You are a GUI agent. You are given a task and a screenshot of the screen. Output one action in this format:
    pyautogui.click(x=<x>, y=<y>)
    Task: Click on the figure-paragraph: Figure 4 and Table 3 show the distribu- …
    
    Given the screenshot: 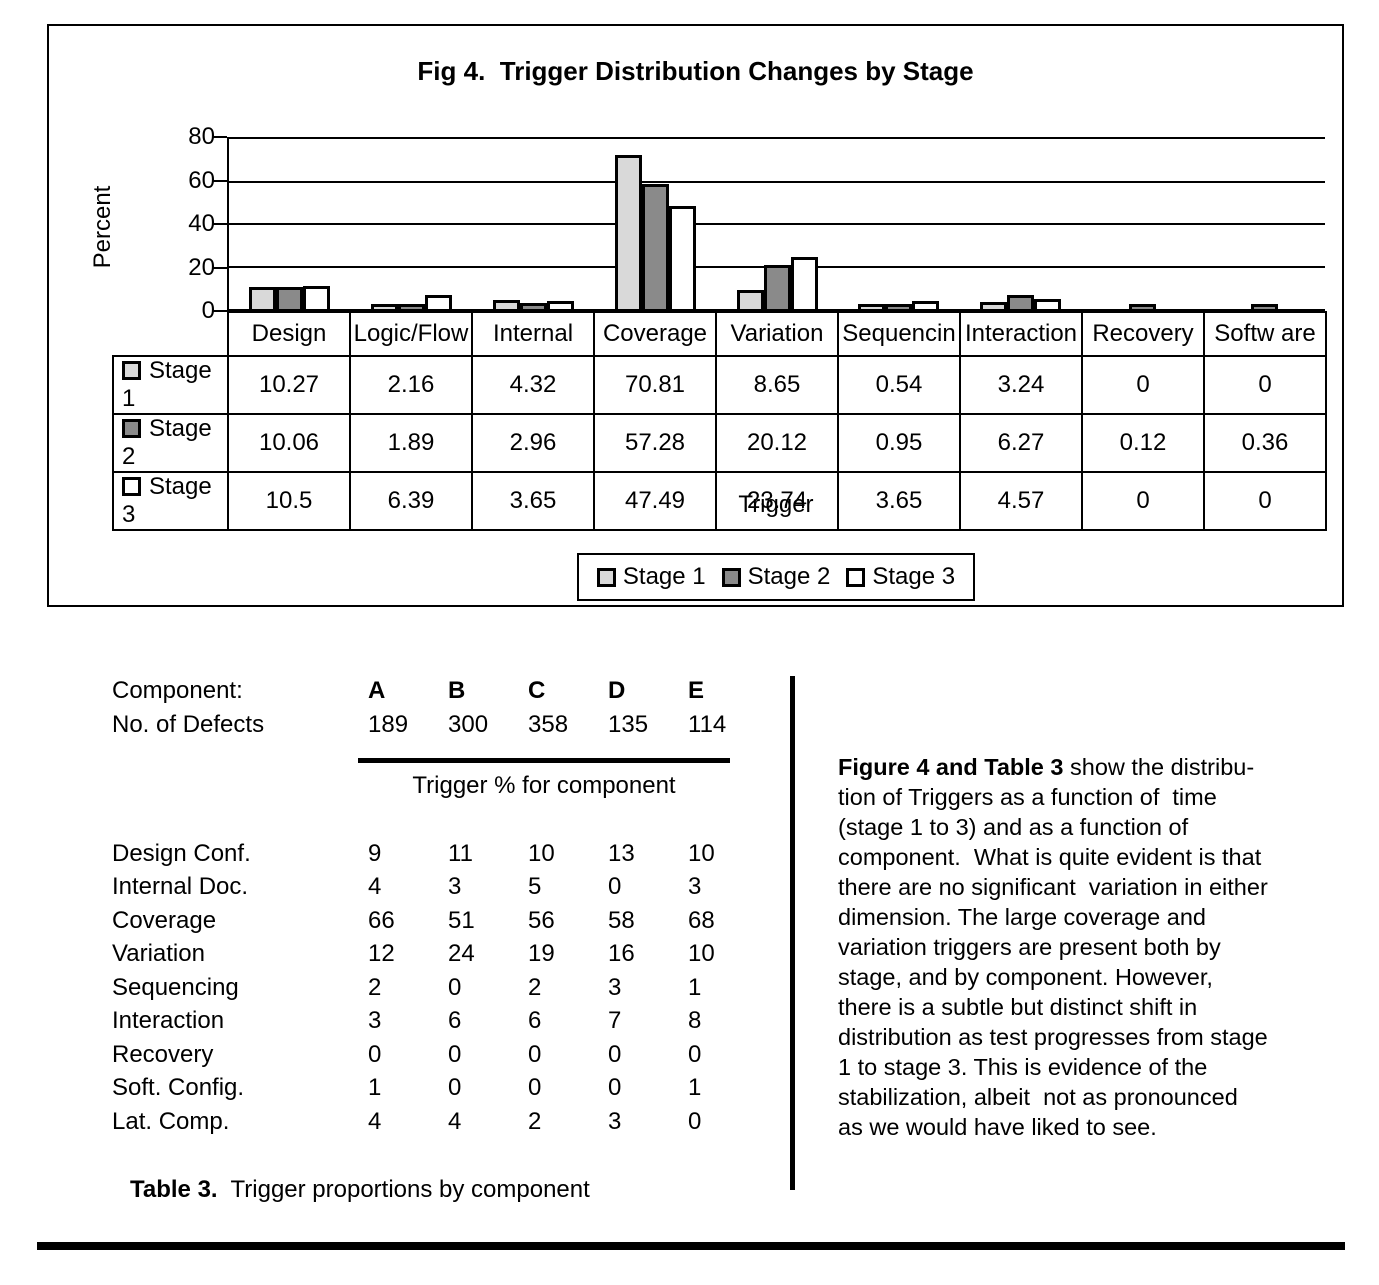 What is the action you would take?
    pyautogui.click(x=1083, y=947)
    